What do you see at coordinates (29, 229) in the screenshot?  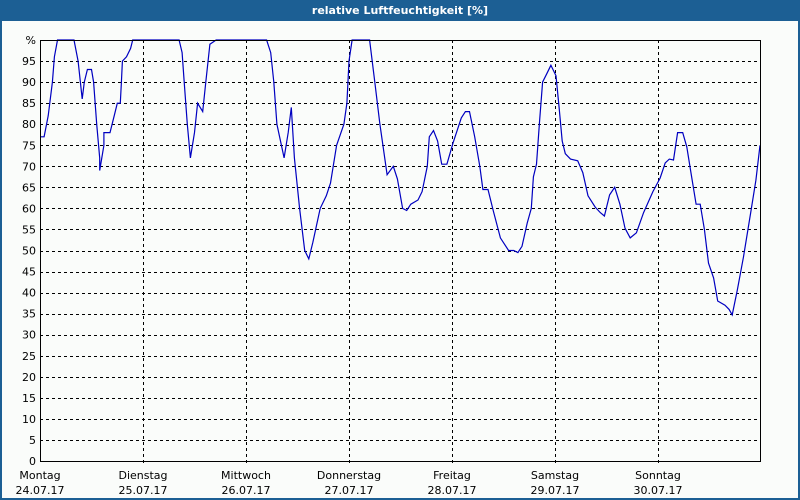 I see `y-tick-label: 55` at bounding box center [29, 229].